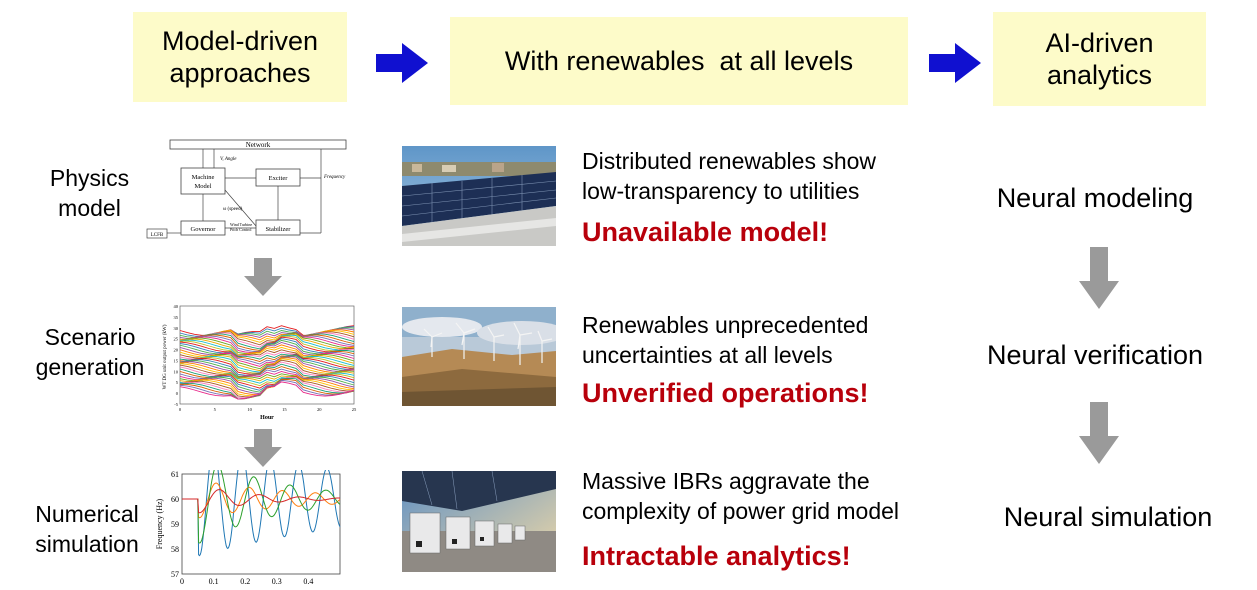  What do you see at coordinates (279, 229) in the screenshot?
I see `stabilizer-label: Stabilizer` at bounding box center [279, 229].